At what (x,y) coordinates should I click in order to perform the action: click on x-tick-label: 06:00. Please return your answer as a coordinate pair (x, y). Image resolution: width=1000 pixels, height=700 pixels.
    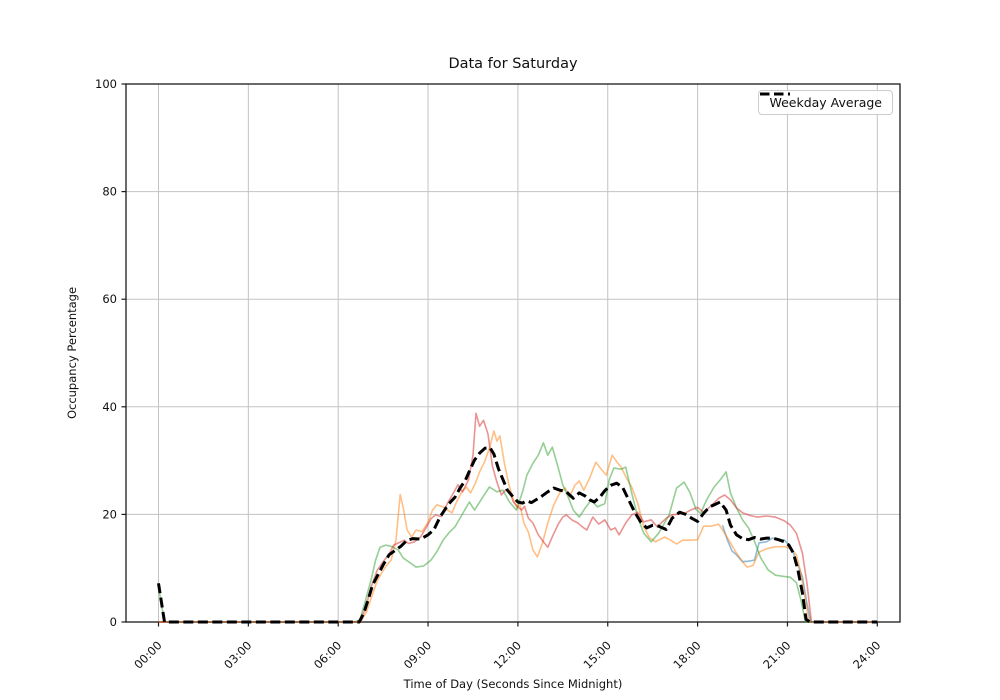
    Looking at the image, I should click on (327, 654).